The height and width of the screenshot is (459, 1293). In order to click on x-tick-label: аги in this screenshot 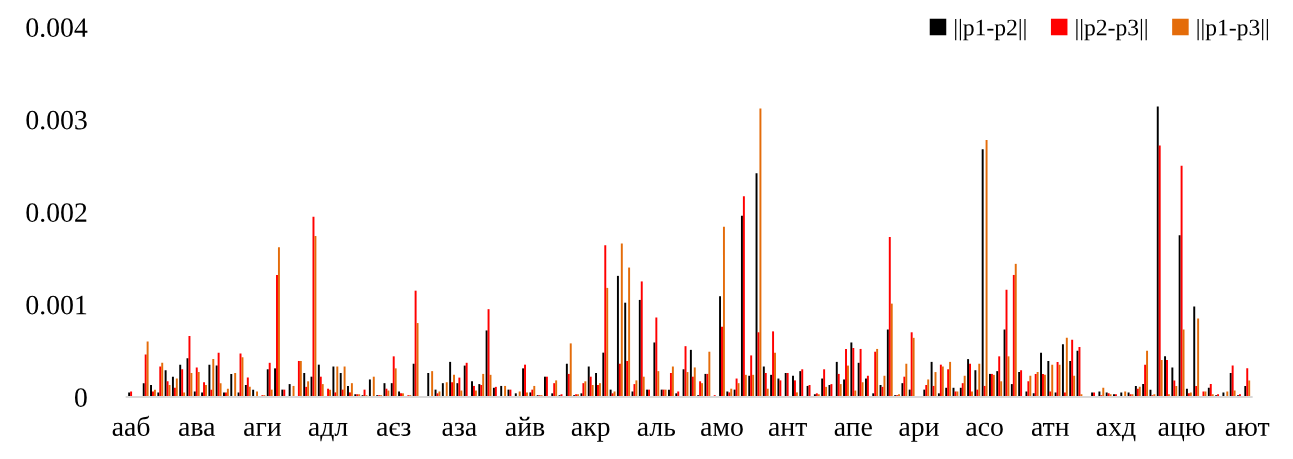, I will do `click(263, 429)`.